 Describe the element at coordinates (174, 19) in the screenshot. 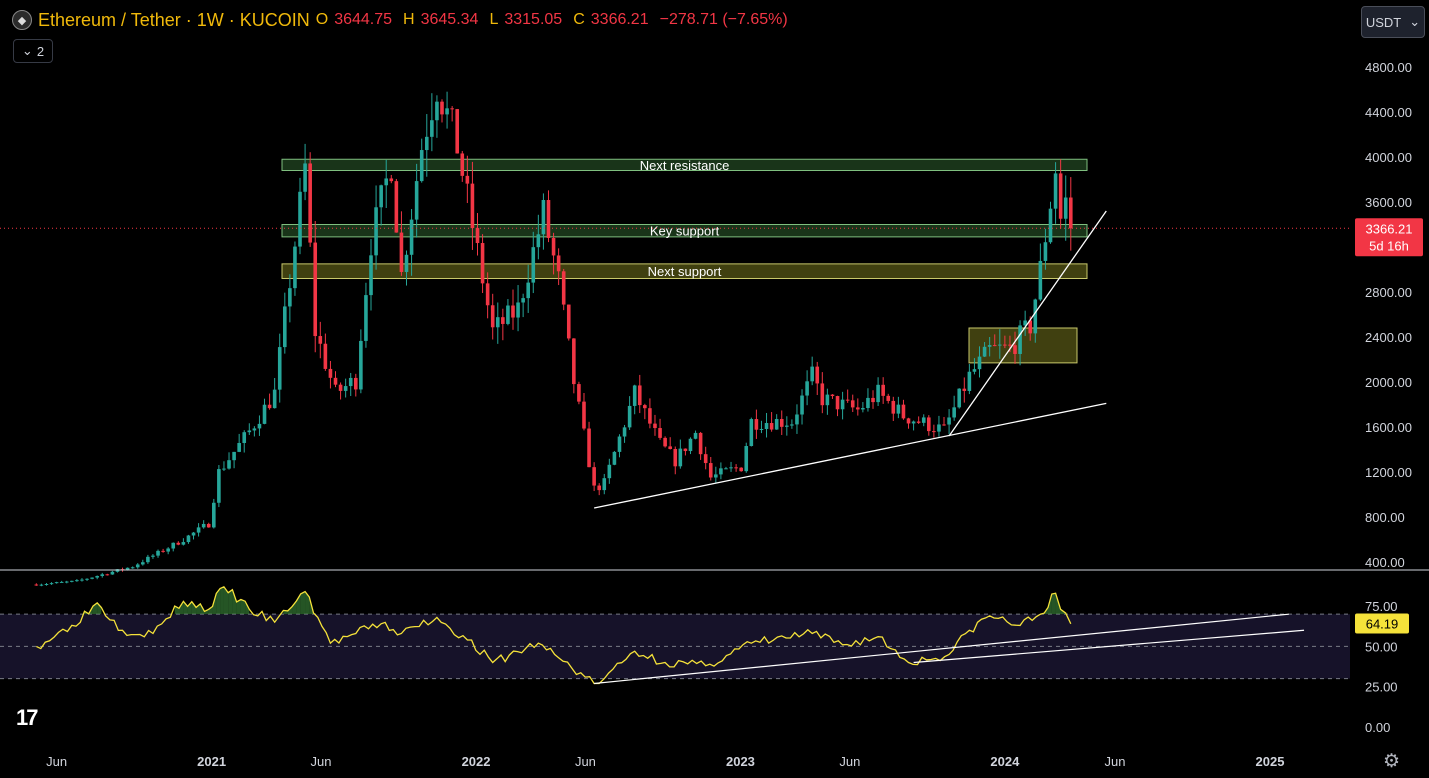

I see `symbol-title: Ethereum / Tether · 1W · KUCOIN` at that location.